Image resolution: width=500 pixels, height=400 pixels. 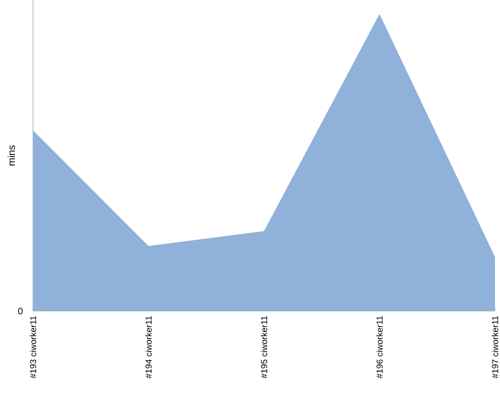 What do you see at coordinates (495, 347) in the screenshot?
I see `x-tick-label: #197 ciworker11` at bounding box center [495, 347].